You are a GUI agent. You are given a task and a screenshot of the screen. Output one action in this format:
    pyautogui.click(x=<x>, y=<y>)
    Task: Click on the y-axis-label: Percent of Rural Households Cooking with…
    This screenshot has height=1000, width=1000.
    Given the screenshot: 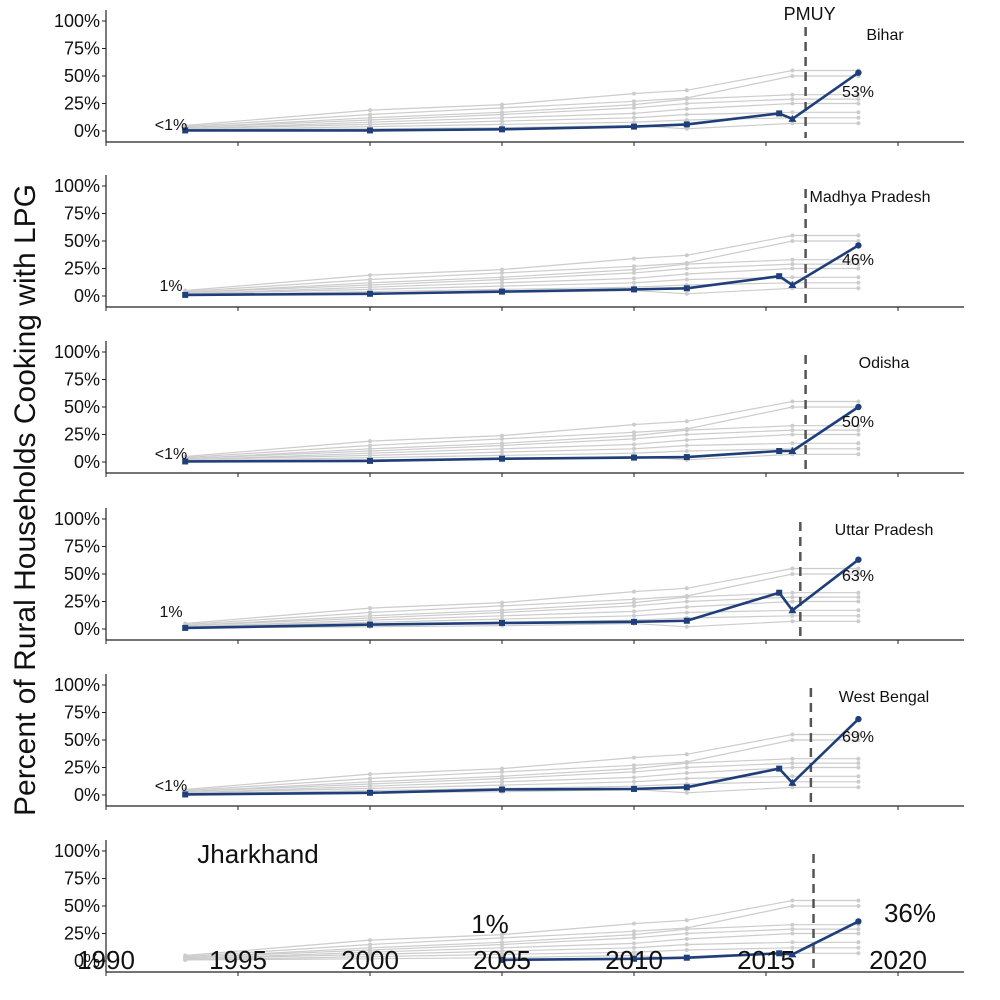 What is the action you would take?
    pyautogui.click(x=25, y=500)
    